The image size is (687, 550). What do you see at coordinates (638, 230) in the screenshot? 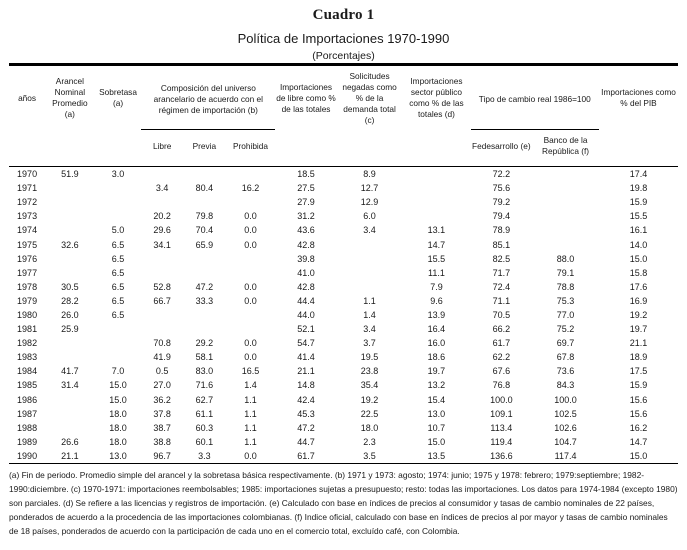
I see `cell-pib: 16.1` at bounding box center [638, 230].